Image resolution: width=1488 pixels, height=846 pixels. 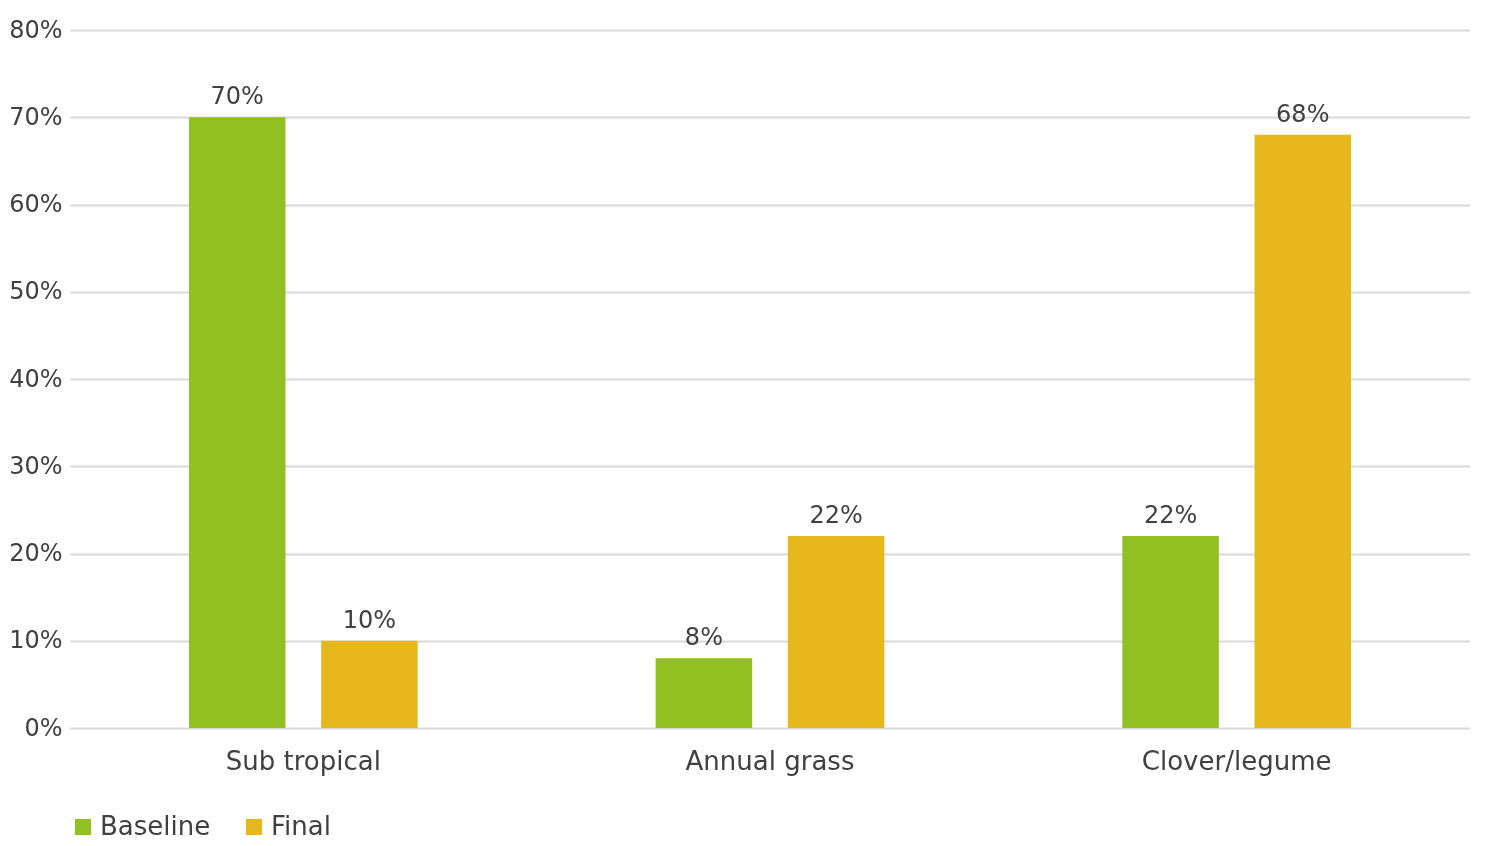 What do you see at coordinates (36, 465) in the screenshot?
I see `y-tick-label: 30%` at bounding box center [36, 465].